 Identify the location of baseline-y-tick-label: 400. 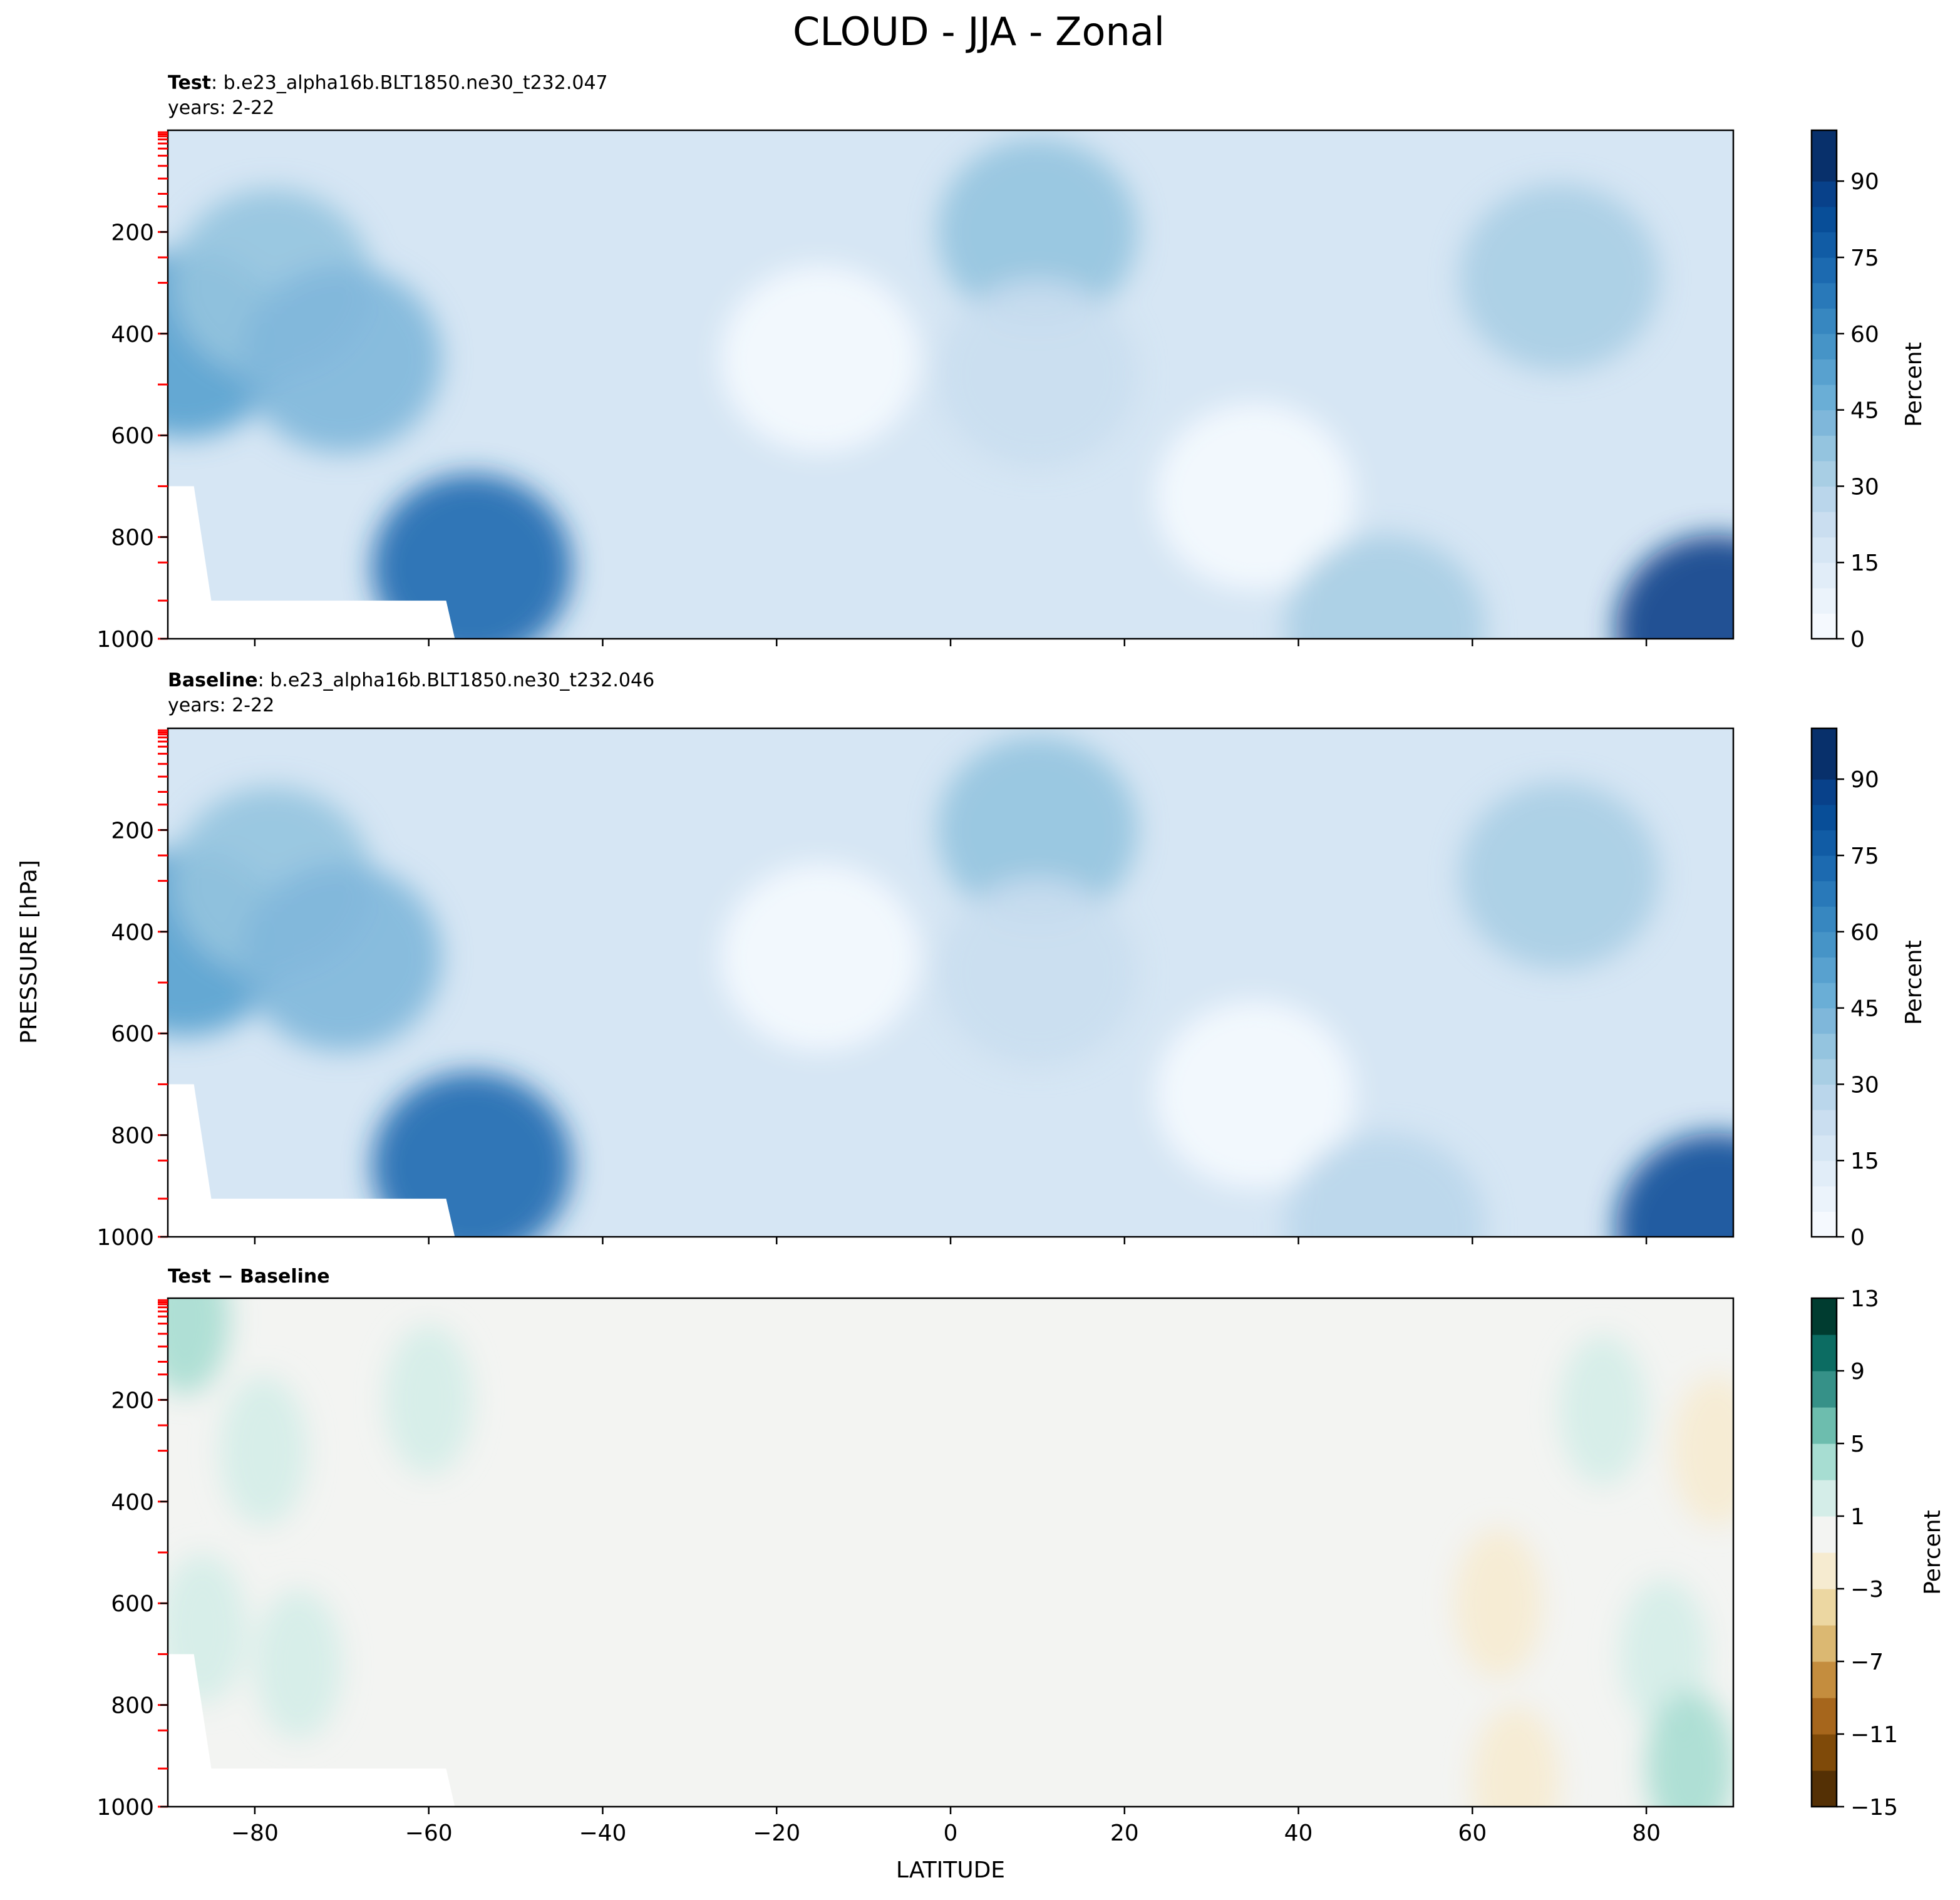
(132, 933).